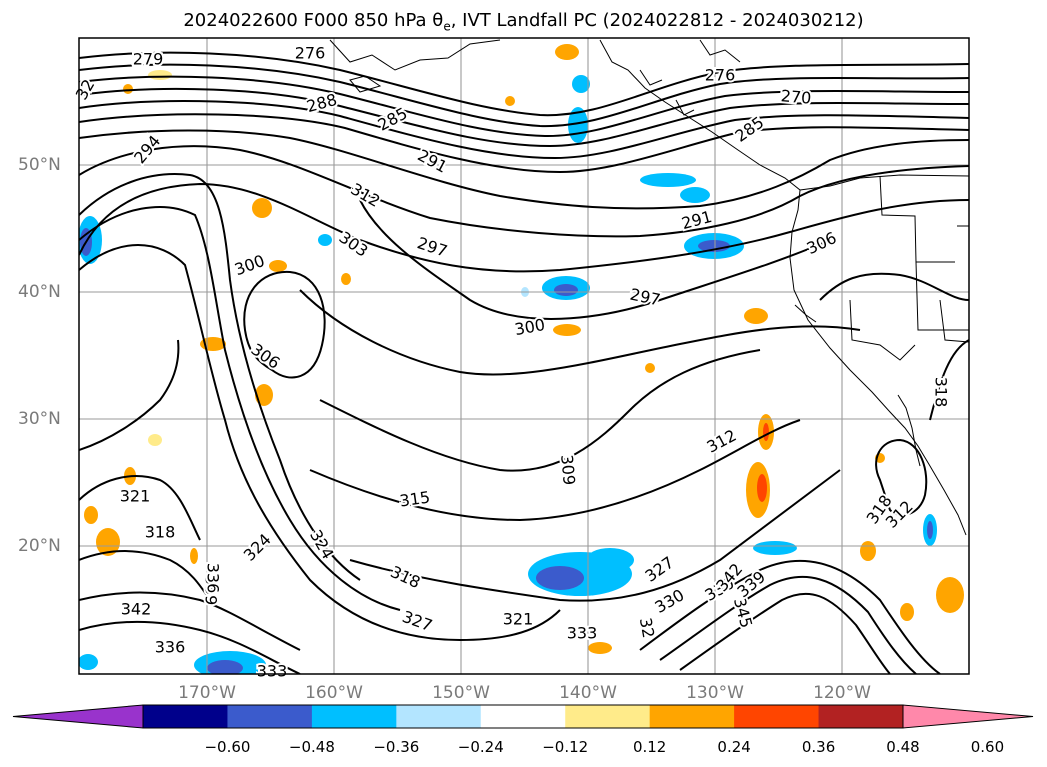 The width and height of the screenshot is (1047, 767). What do you see at coordinates (414, 498) in the screenshot?
I see `contour-label: 315` at bounding box center [414, 498].